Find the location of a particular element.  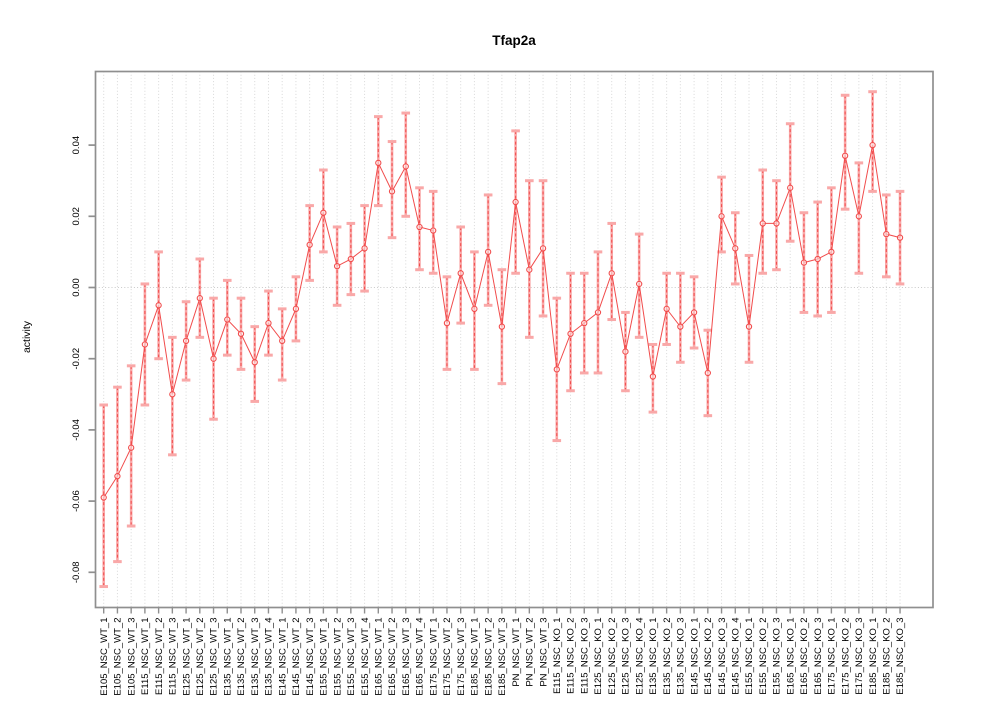

svg-text: E125_NSC_KO_3 is located at coordinates (626, 656).